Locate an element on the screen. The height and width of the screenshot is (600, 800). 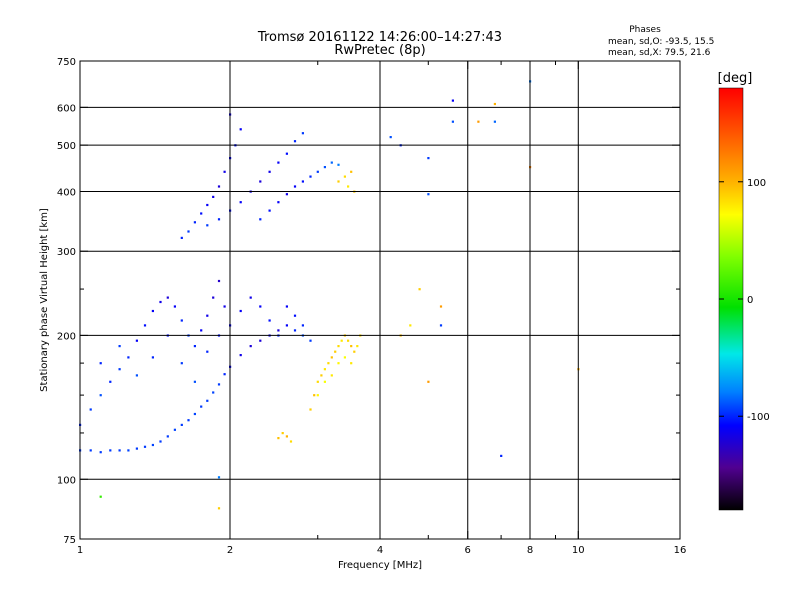
chart-subtitle: RwPretec (8p) is located at coordinates (379, 50).